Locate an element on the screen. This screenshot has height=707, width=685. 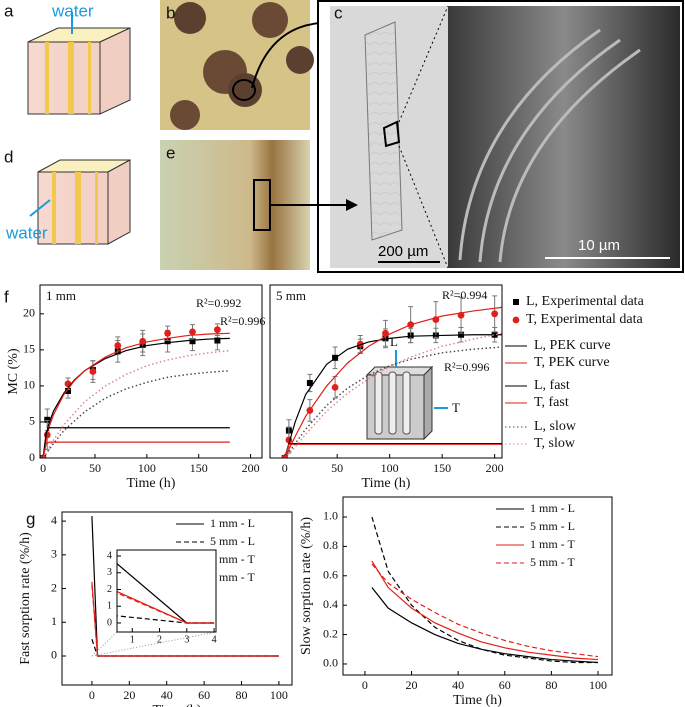
plot: 1 2 3 4 0 1 2 3 4 is located at coordinates (162, 597).